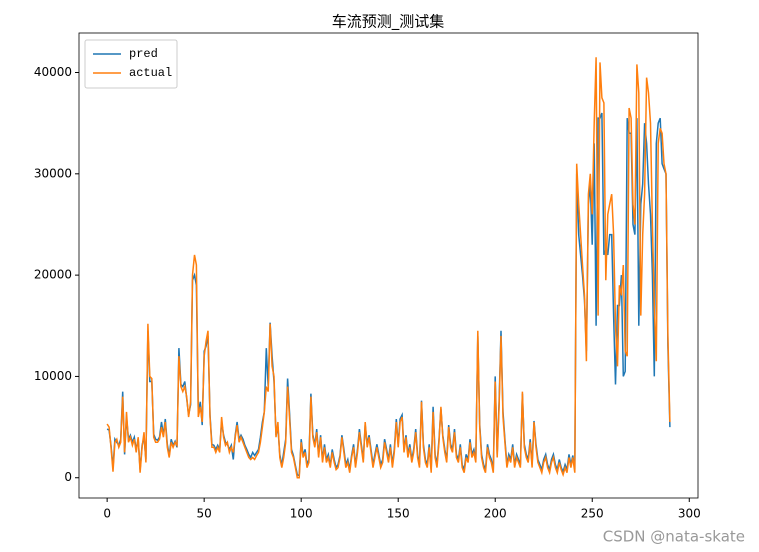  Describe the element at coordinates (68, 477) in the screenshot. I see `y-tick-label: 0` at that location.